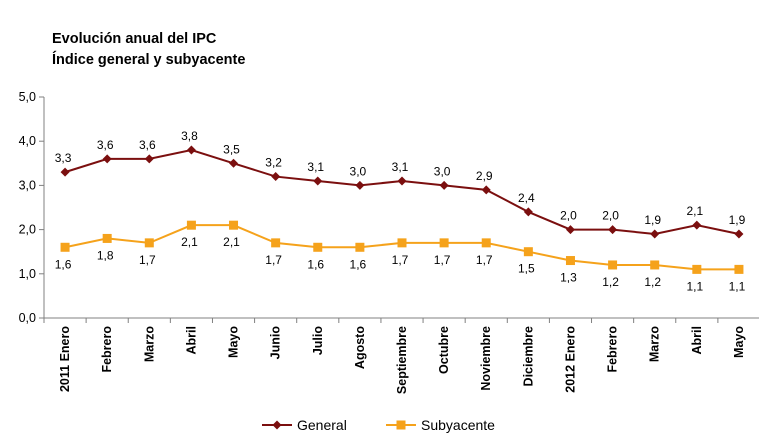 Image resolution: width=759 pixels, height=435 pixels. I want to click on y-tick-label: 4,0, so click(27, 141).